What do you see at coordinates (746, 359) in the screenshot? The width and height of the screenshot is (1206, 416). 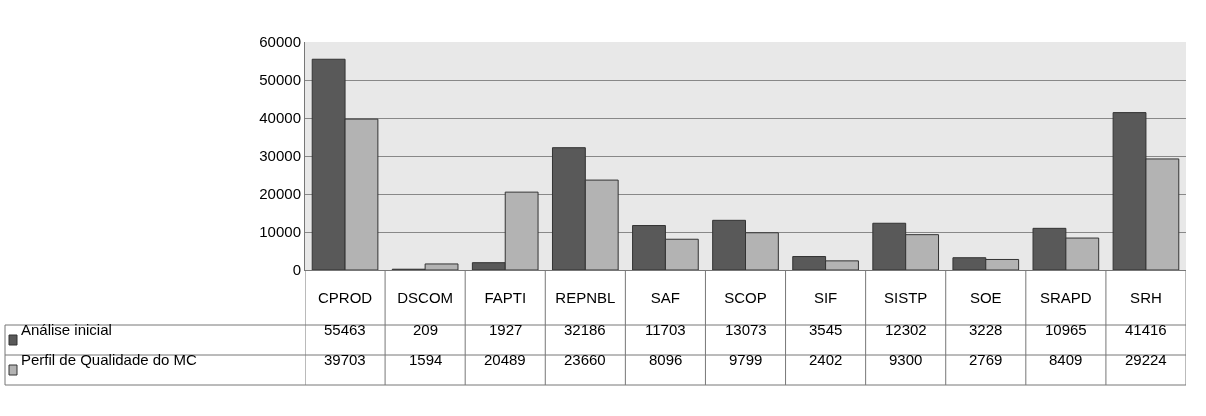 I see `data-label: 9799` at bounding box center [746, 359].